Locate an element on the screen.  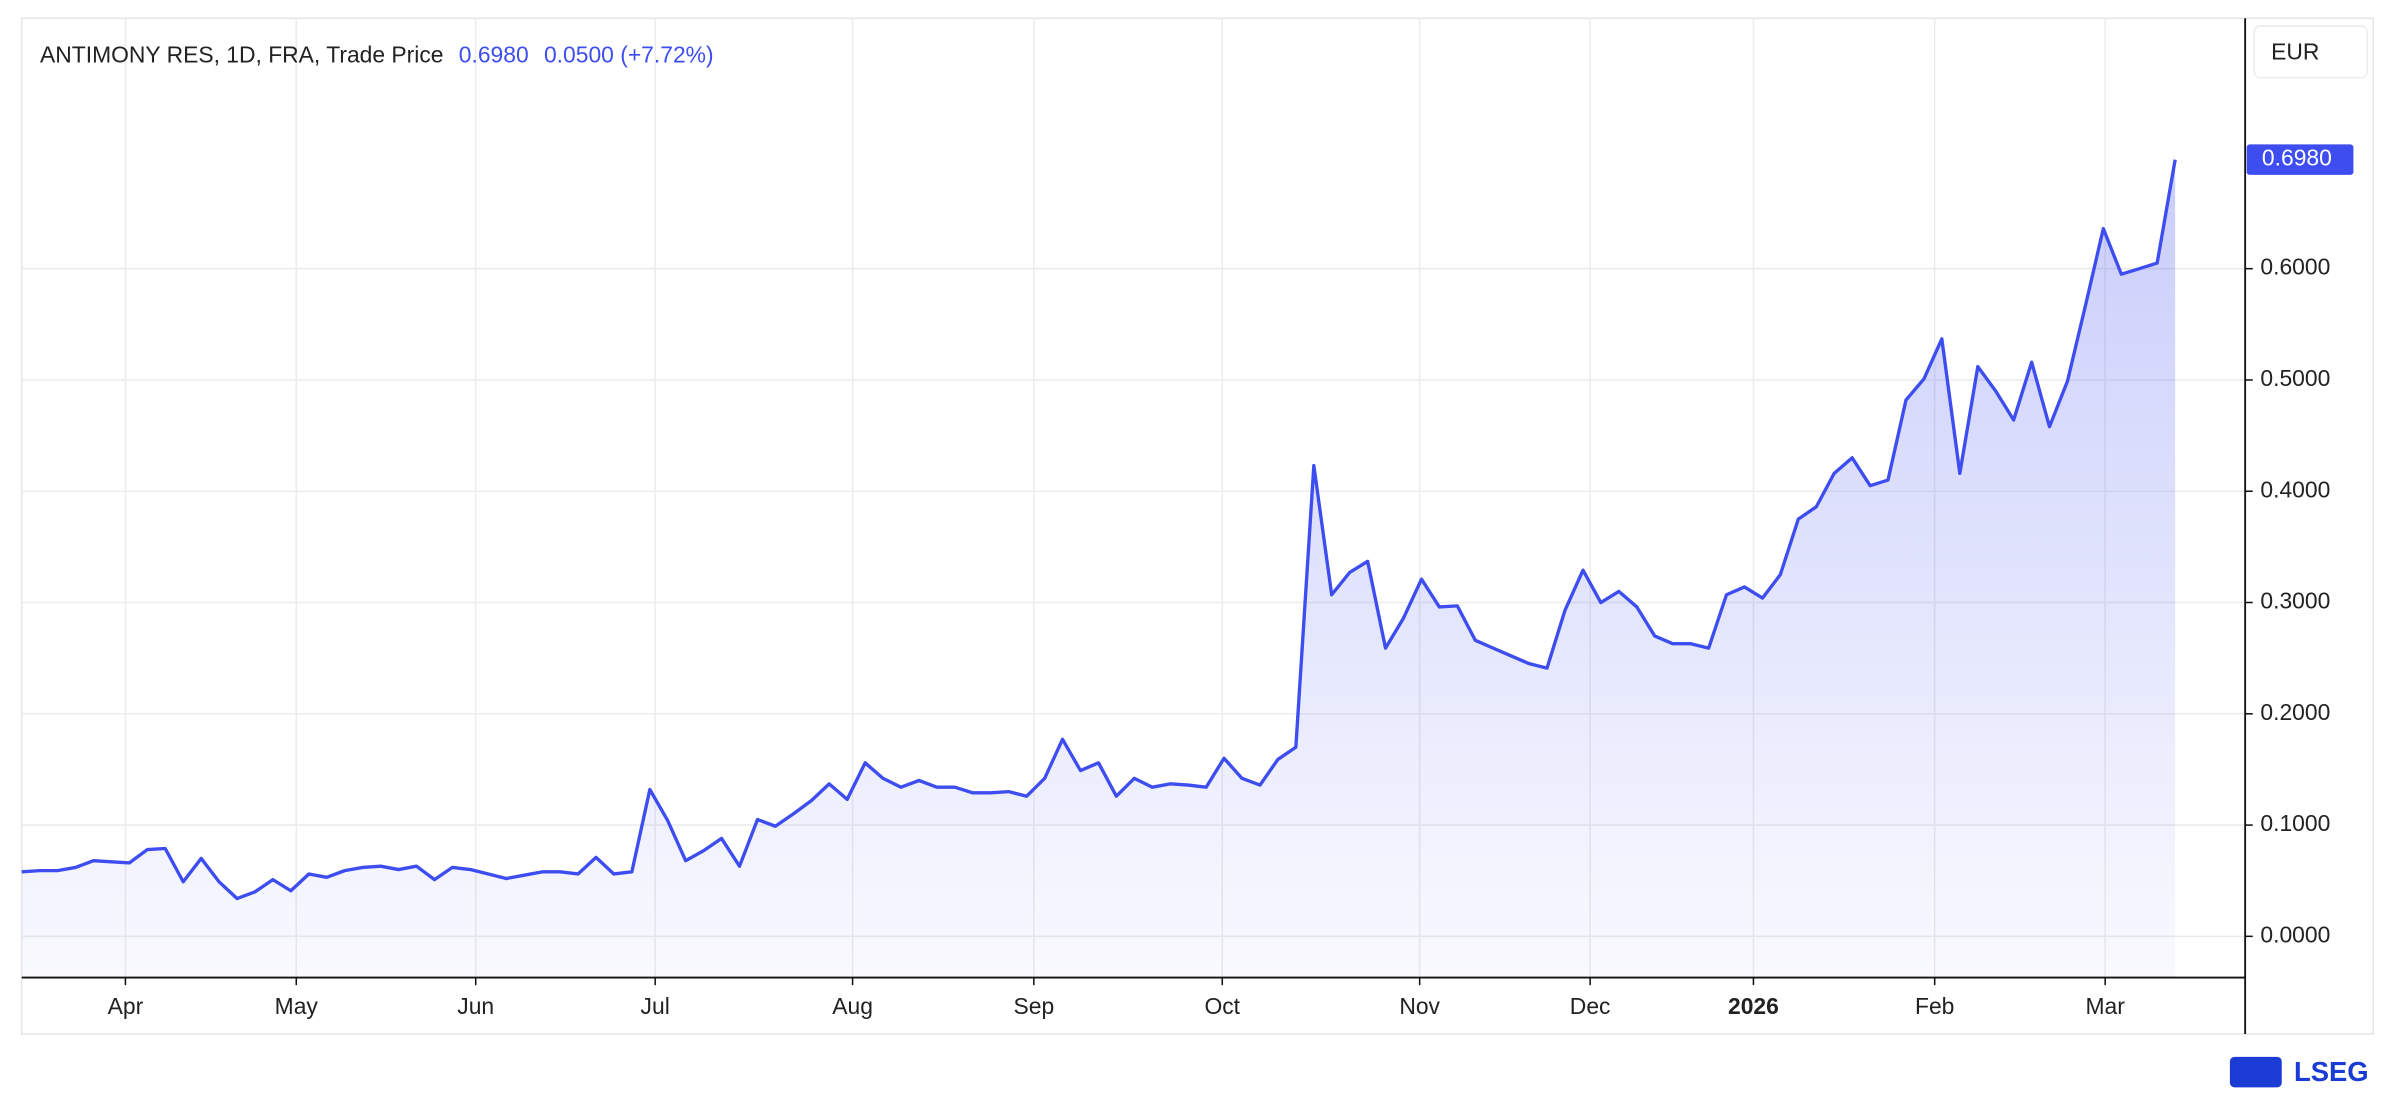
x-tick-label: Apr is located at coordinates (126, 1006).